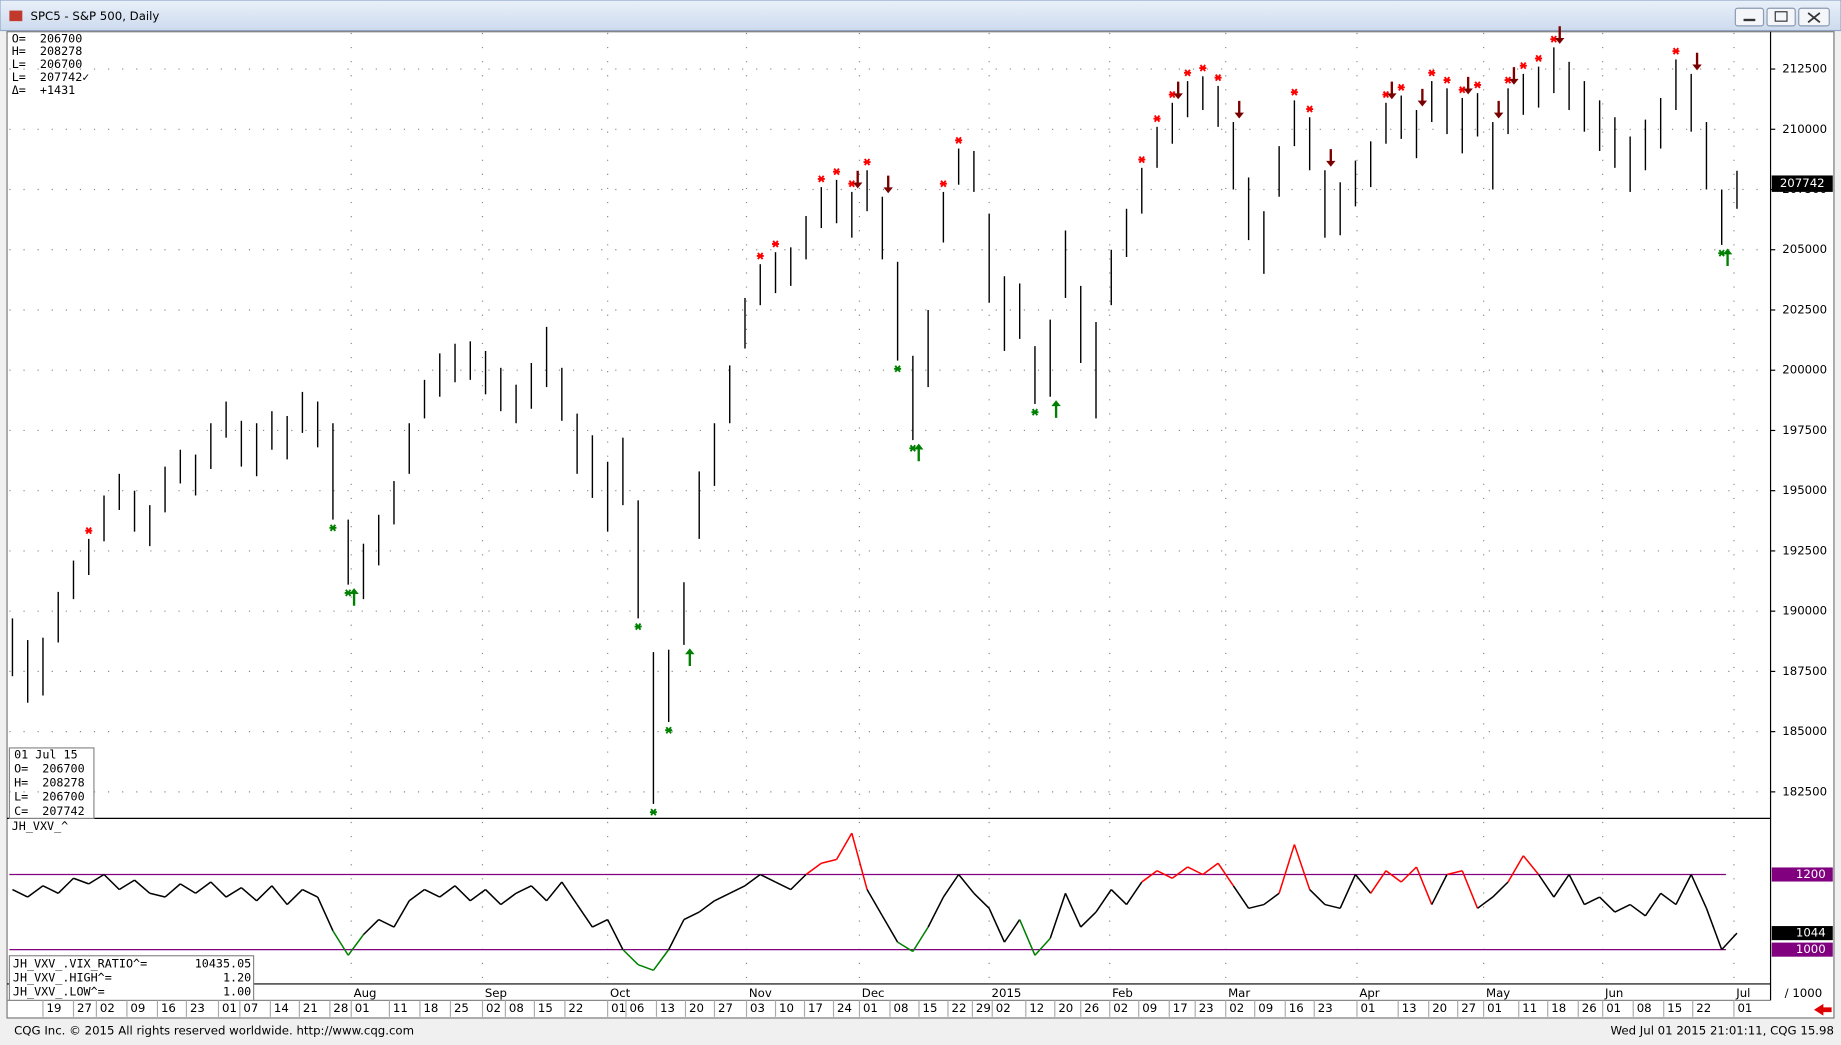 This screenshot has width=1841, height=1045. What do you see at coordinates (1439, 1008) in the screenshot?
I see `x-tick-label: 20` at bounding box center [1439, 1008].